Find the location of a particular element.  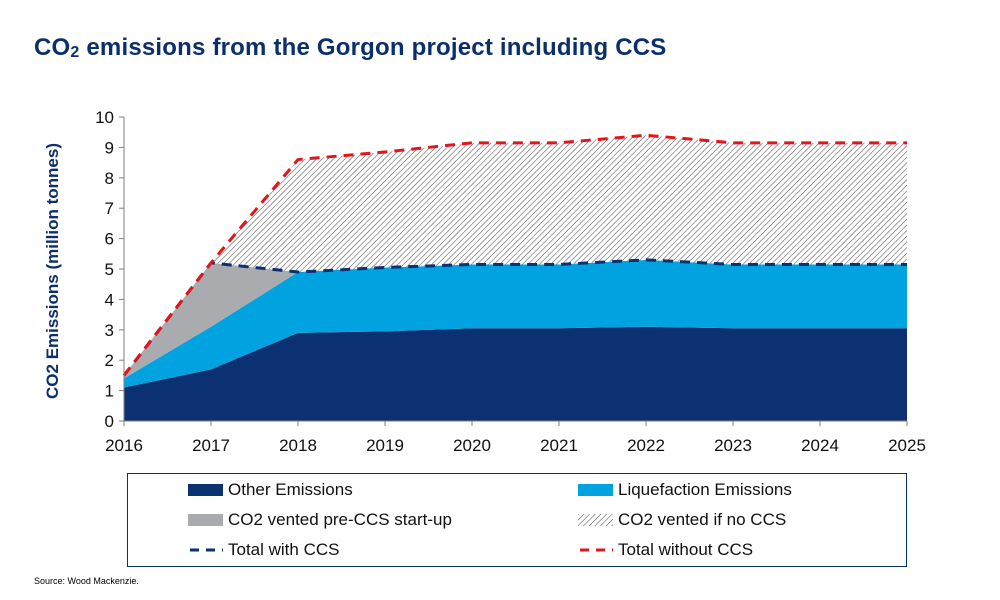

y-tick-label: 9 is located at coordinates (109, 147).